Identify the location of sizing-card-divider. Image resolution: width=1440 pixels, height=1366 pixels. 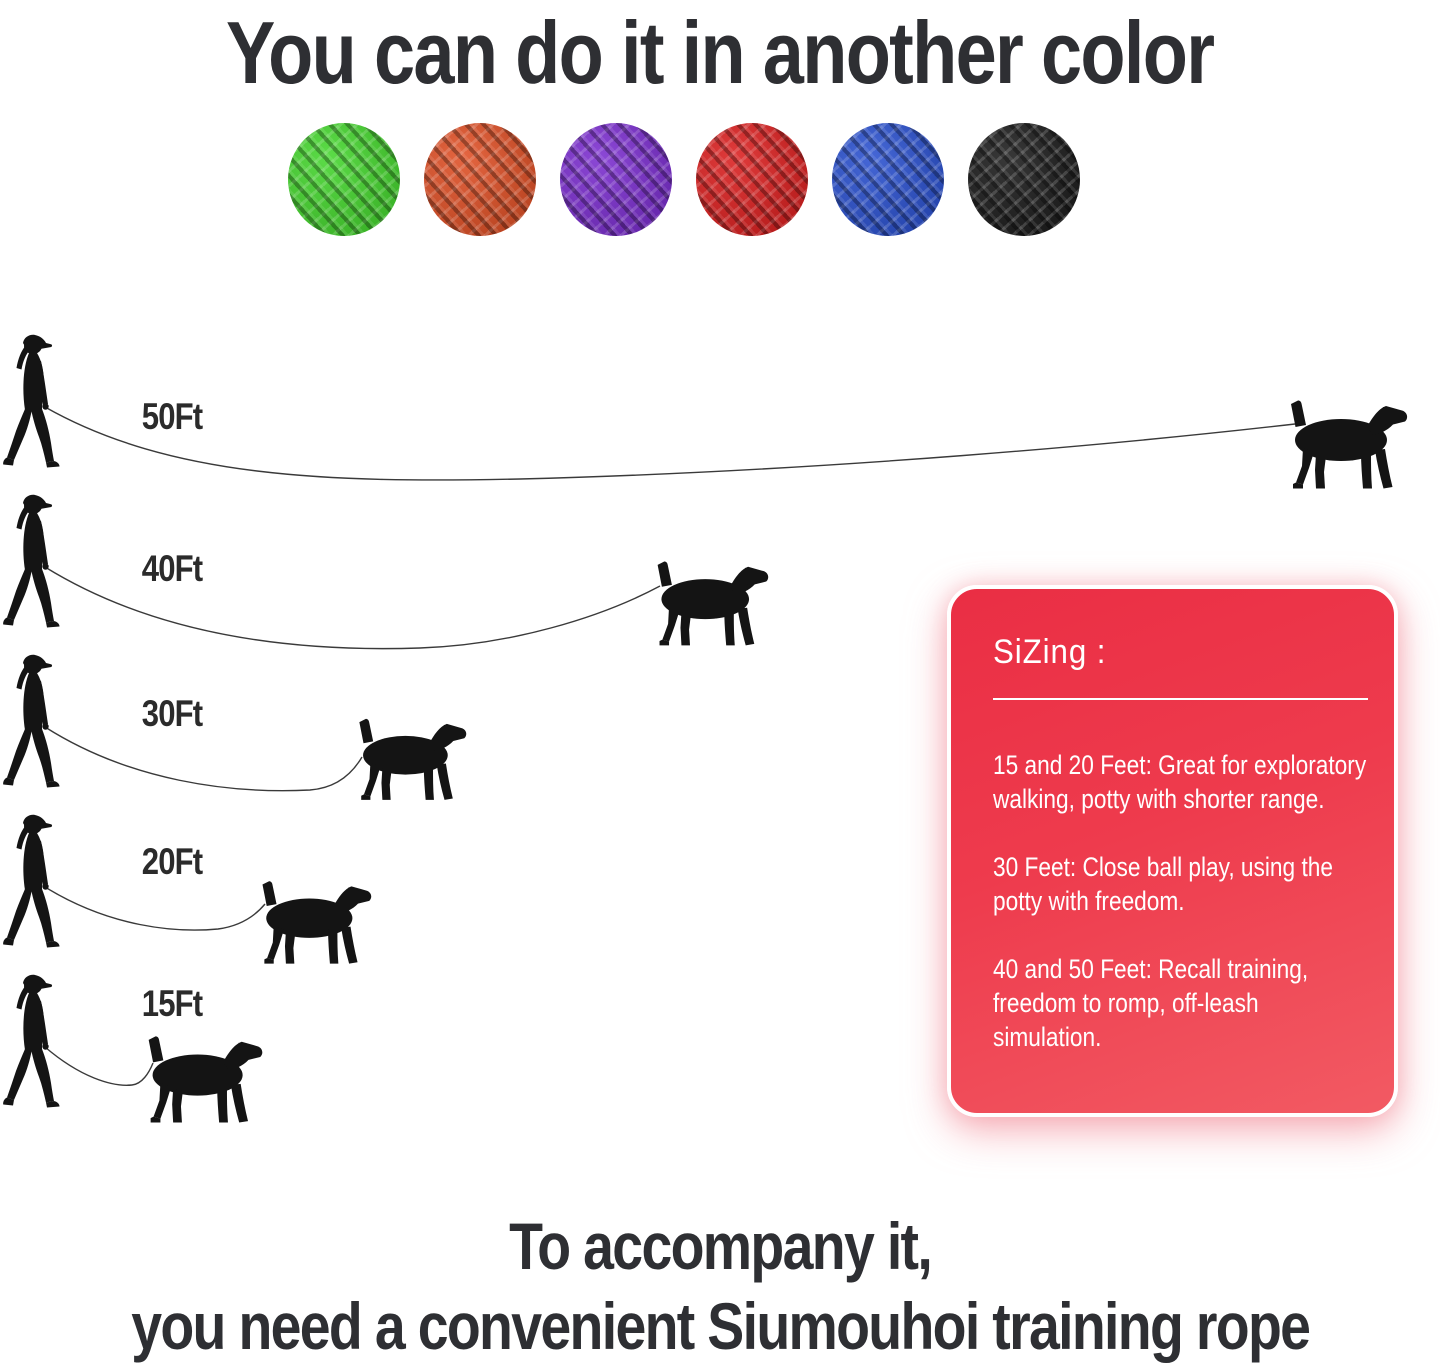
(1180, 699).